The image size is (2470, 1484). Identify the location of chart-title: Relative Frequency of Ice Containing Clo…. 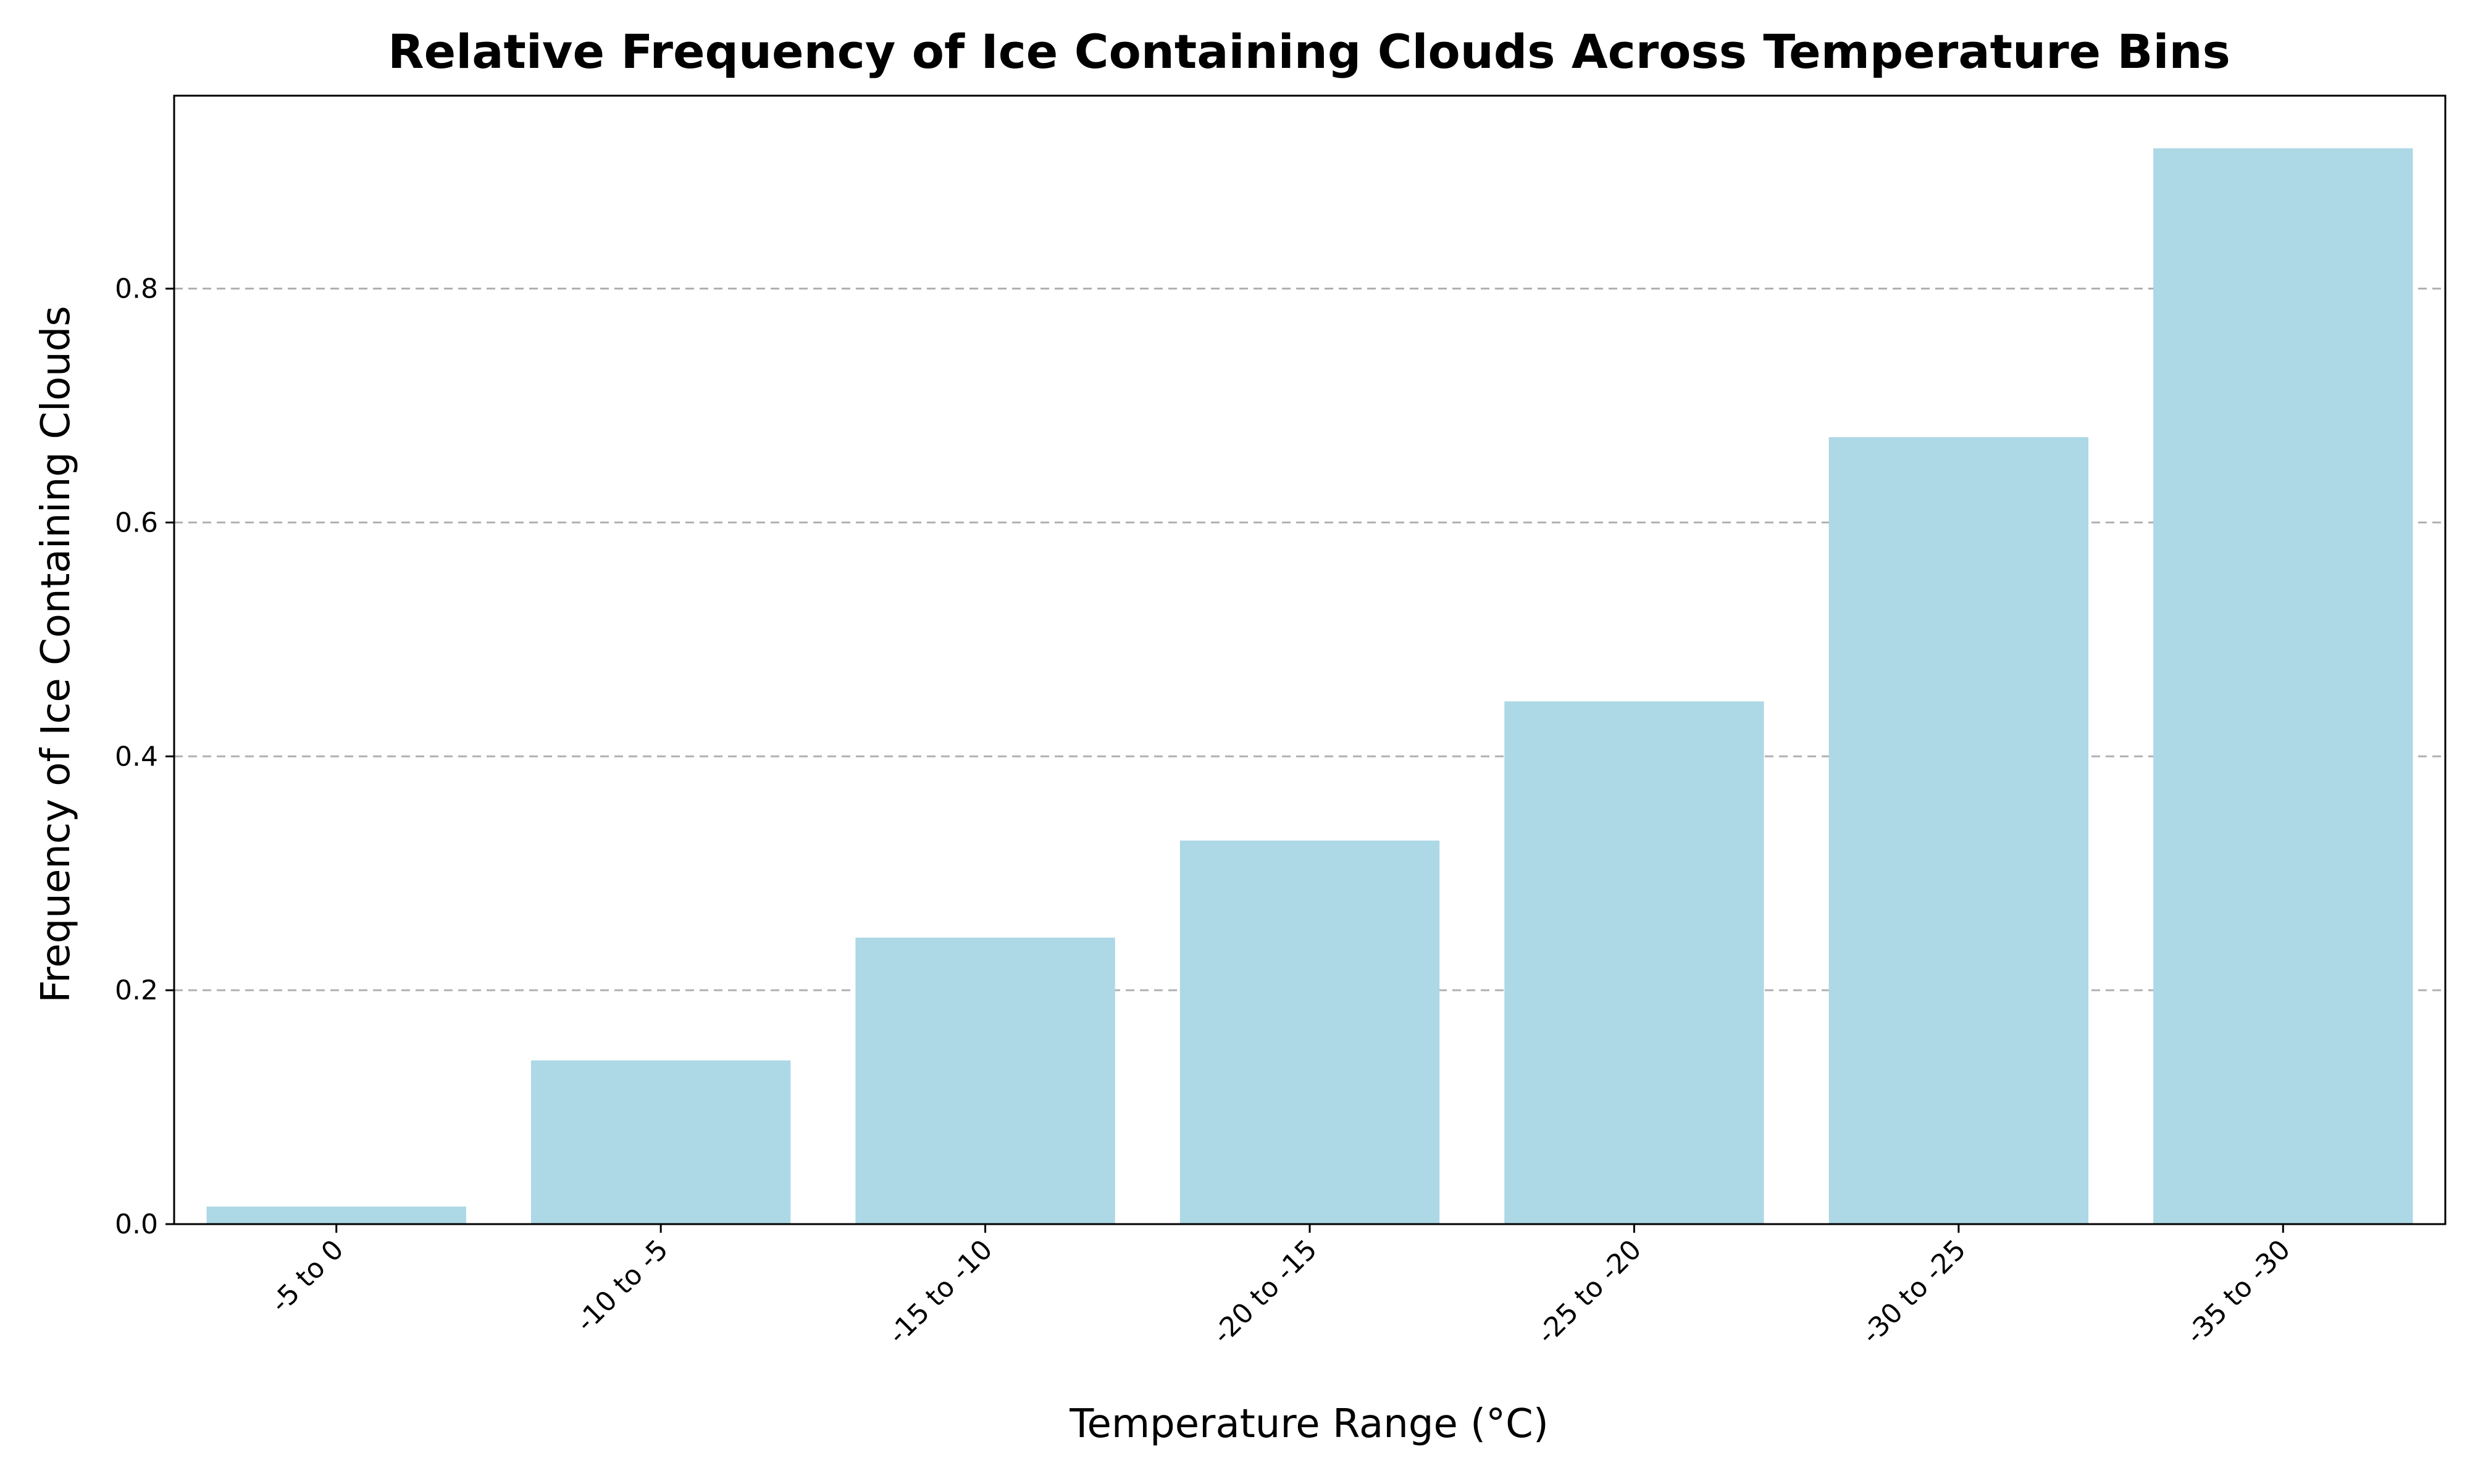
(1309, 51).